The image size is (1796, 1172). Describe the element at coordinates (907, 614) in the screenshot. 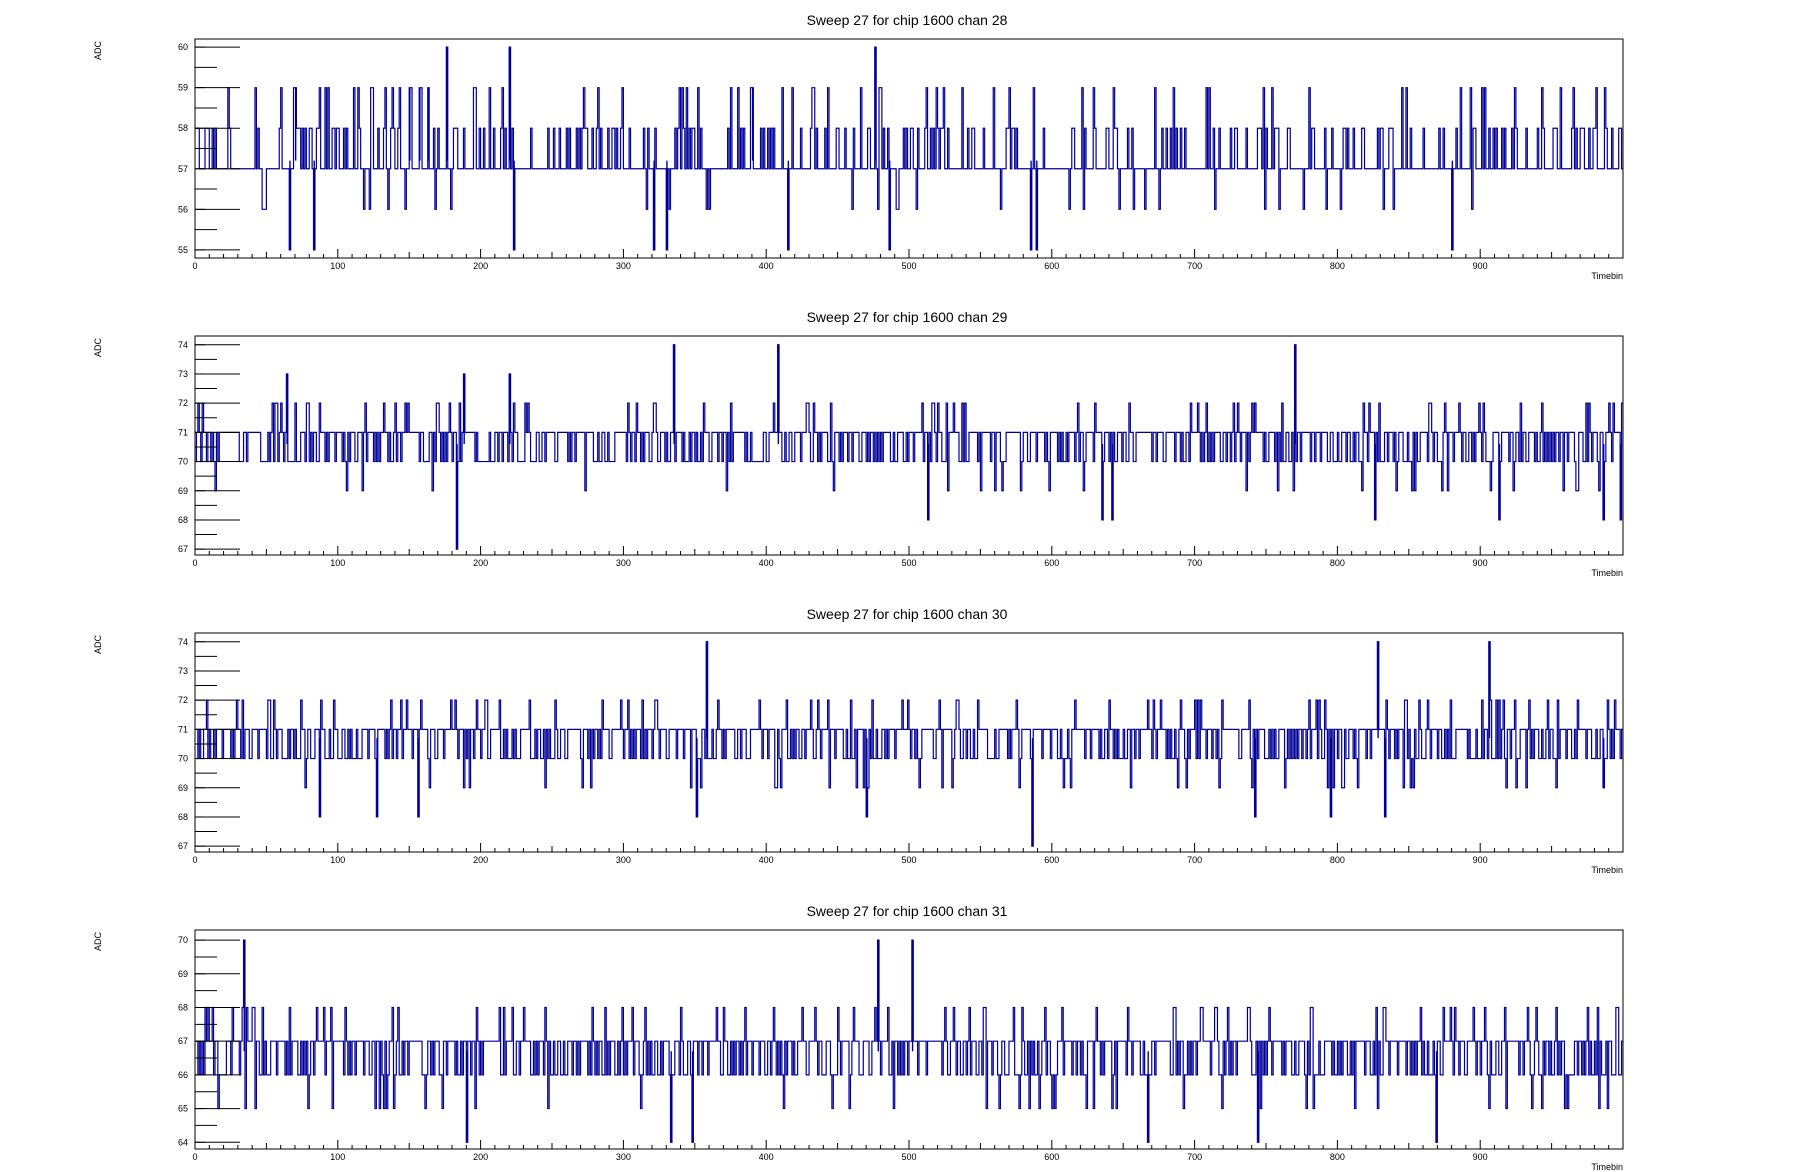

I see `chart-title: Sweep 27 for chip 1600 chan 30` at that location.